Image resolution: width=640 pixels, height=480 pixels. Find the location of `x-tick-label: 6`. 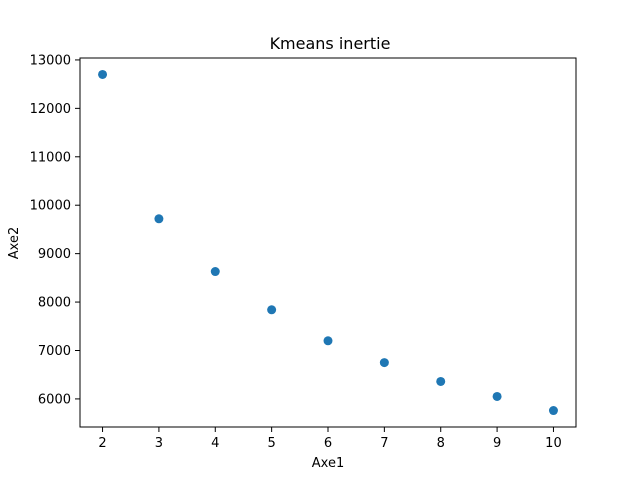

x-tick-label: 6 is located at coordinates (328, 443).